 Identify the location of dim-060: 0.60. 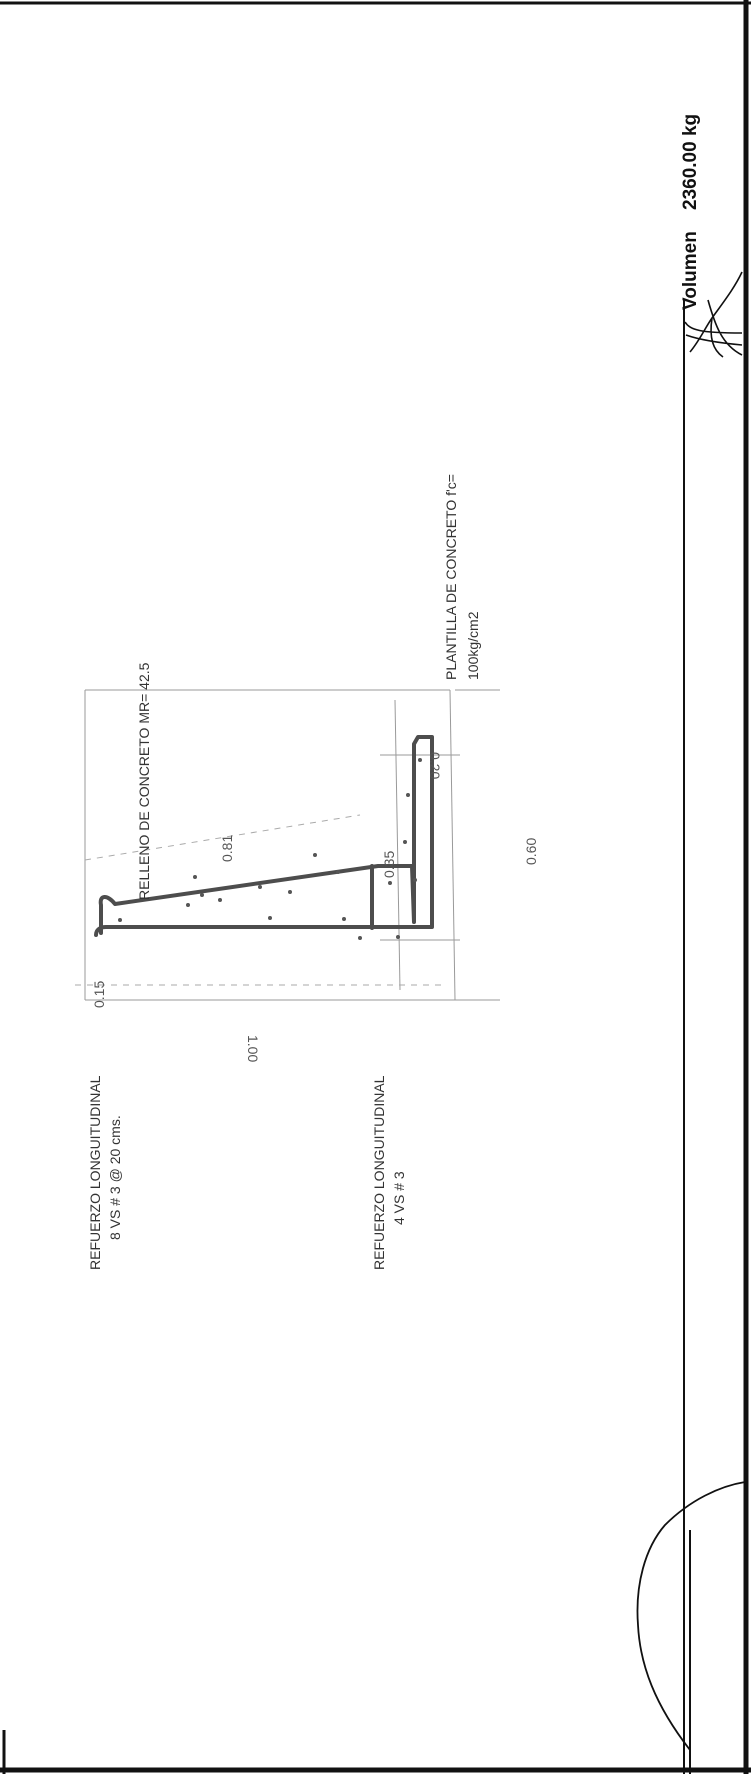
(531, 851).